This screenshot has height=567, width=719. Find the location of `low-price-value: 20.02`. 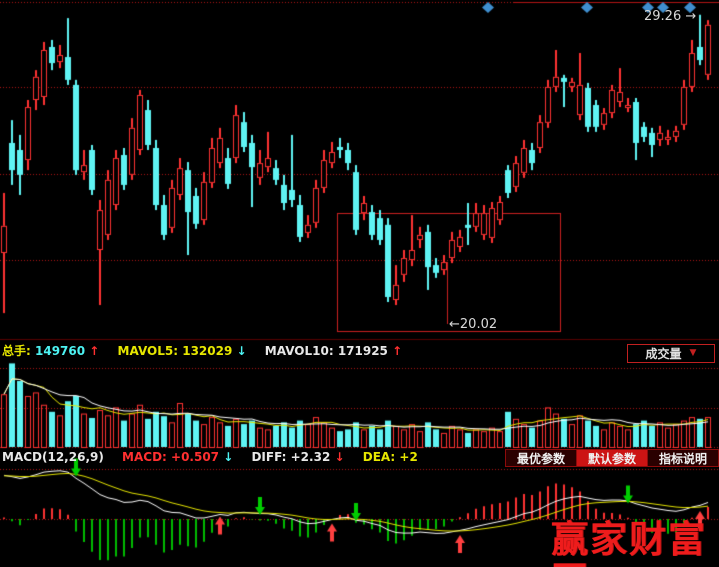

low-price-value: 20.02 is located at coordinates (478, 324).